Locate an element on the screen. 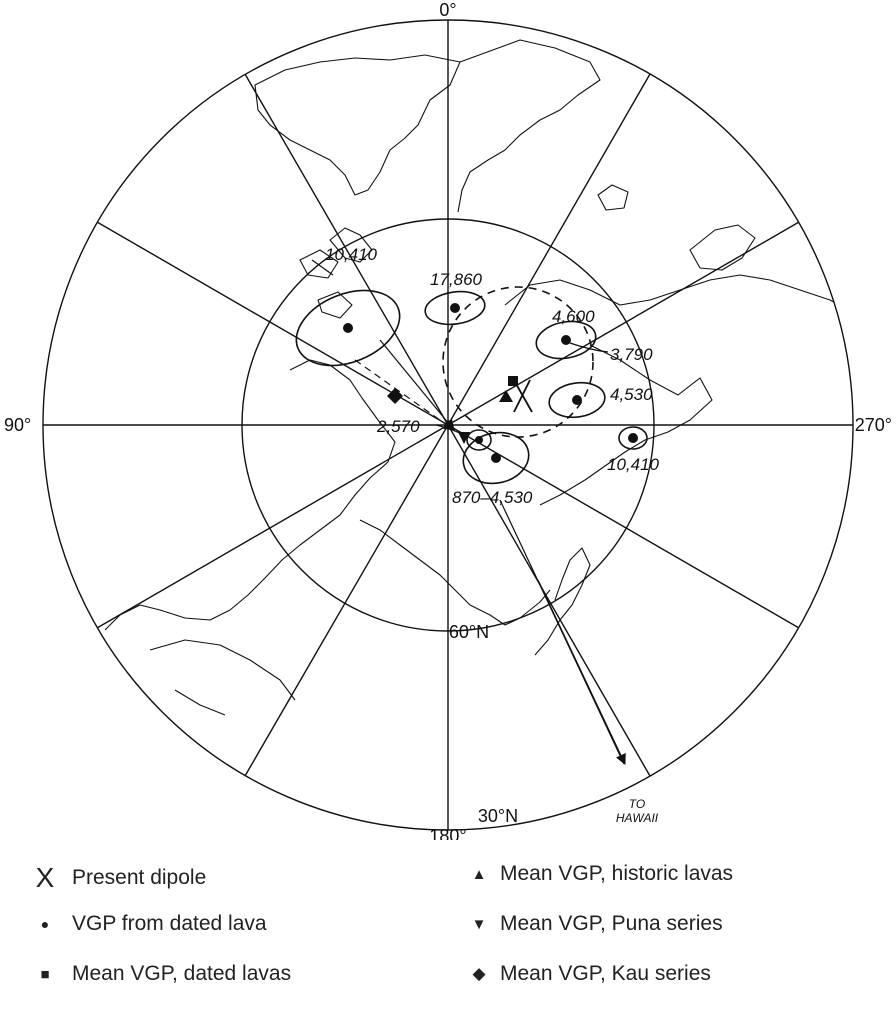 Image resolution: width=896 pixels, height=1016 pixels. latitude-label-30: 30°N is located at coordinates (498, 816).